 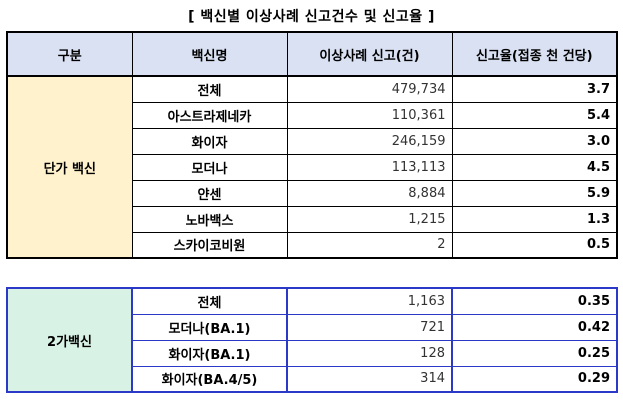 What do you see at coordinates (534, 193) in the screenshot?
I see `report-rate: 5.9` at bounding box center [534, 193].